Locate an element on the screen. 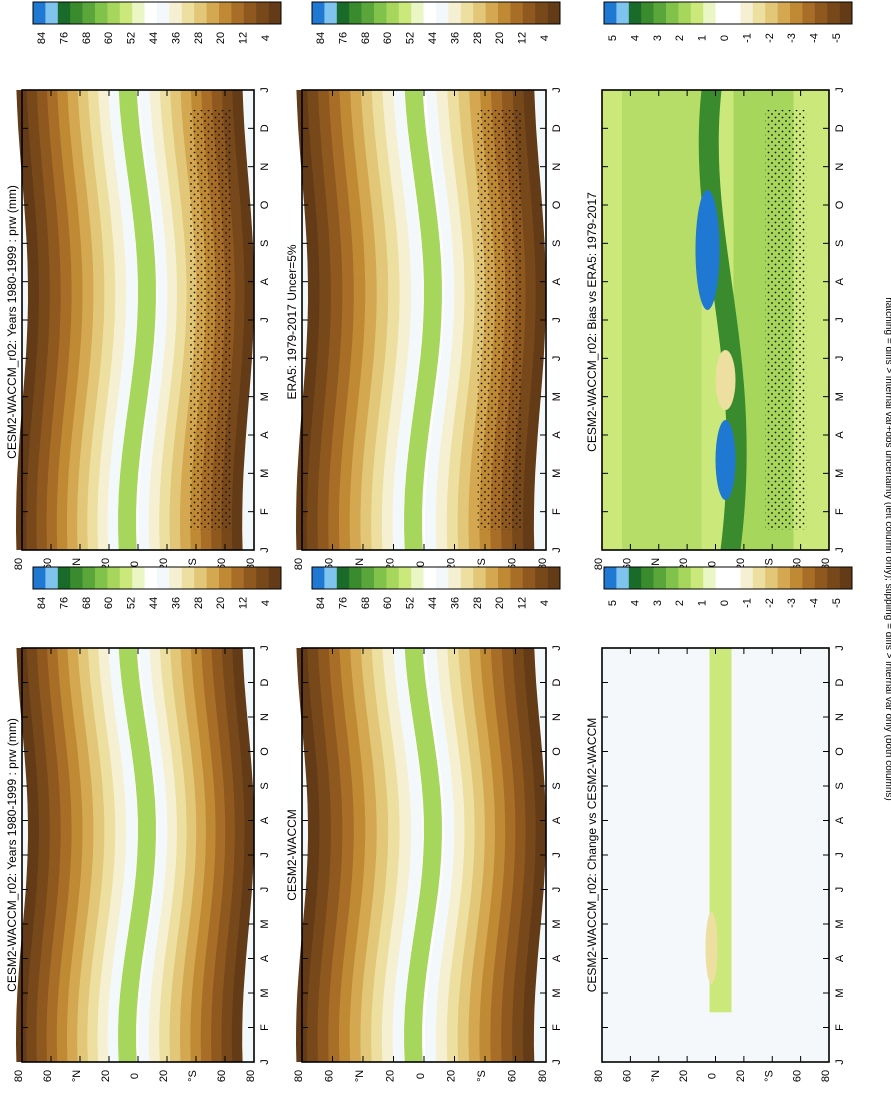  colorbar-label: 12 is located at coordinates (244, 38).